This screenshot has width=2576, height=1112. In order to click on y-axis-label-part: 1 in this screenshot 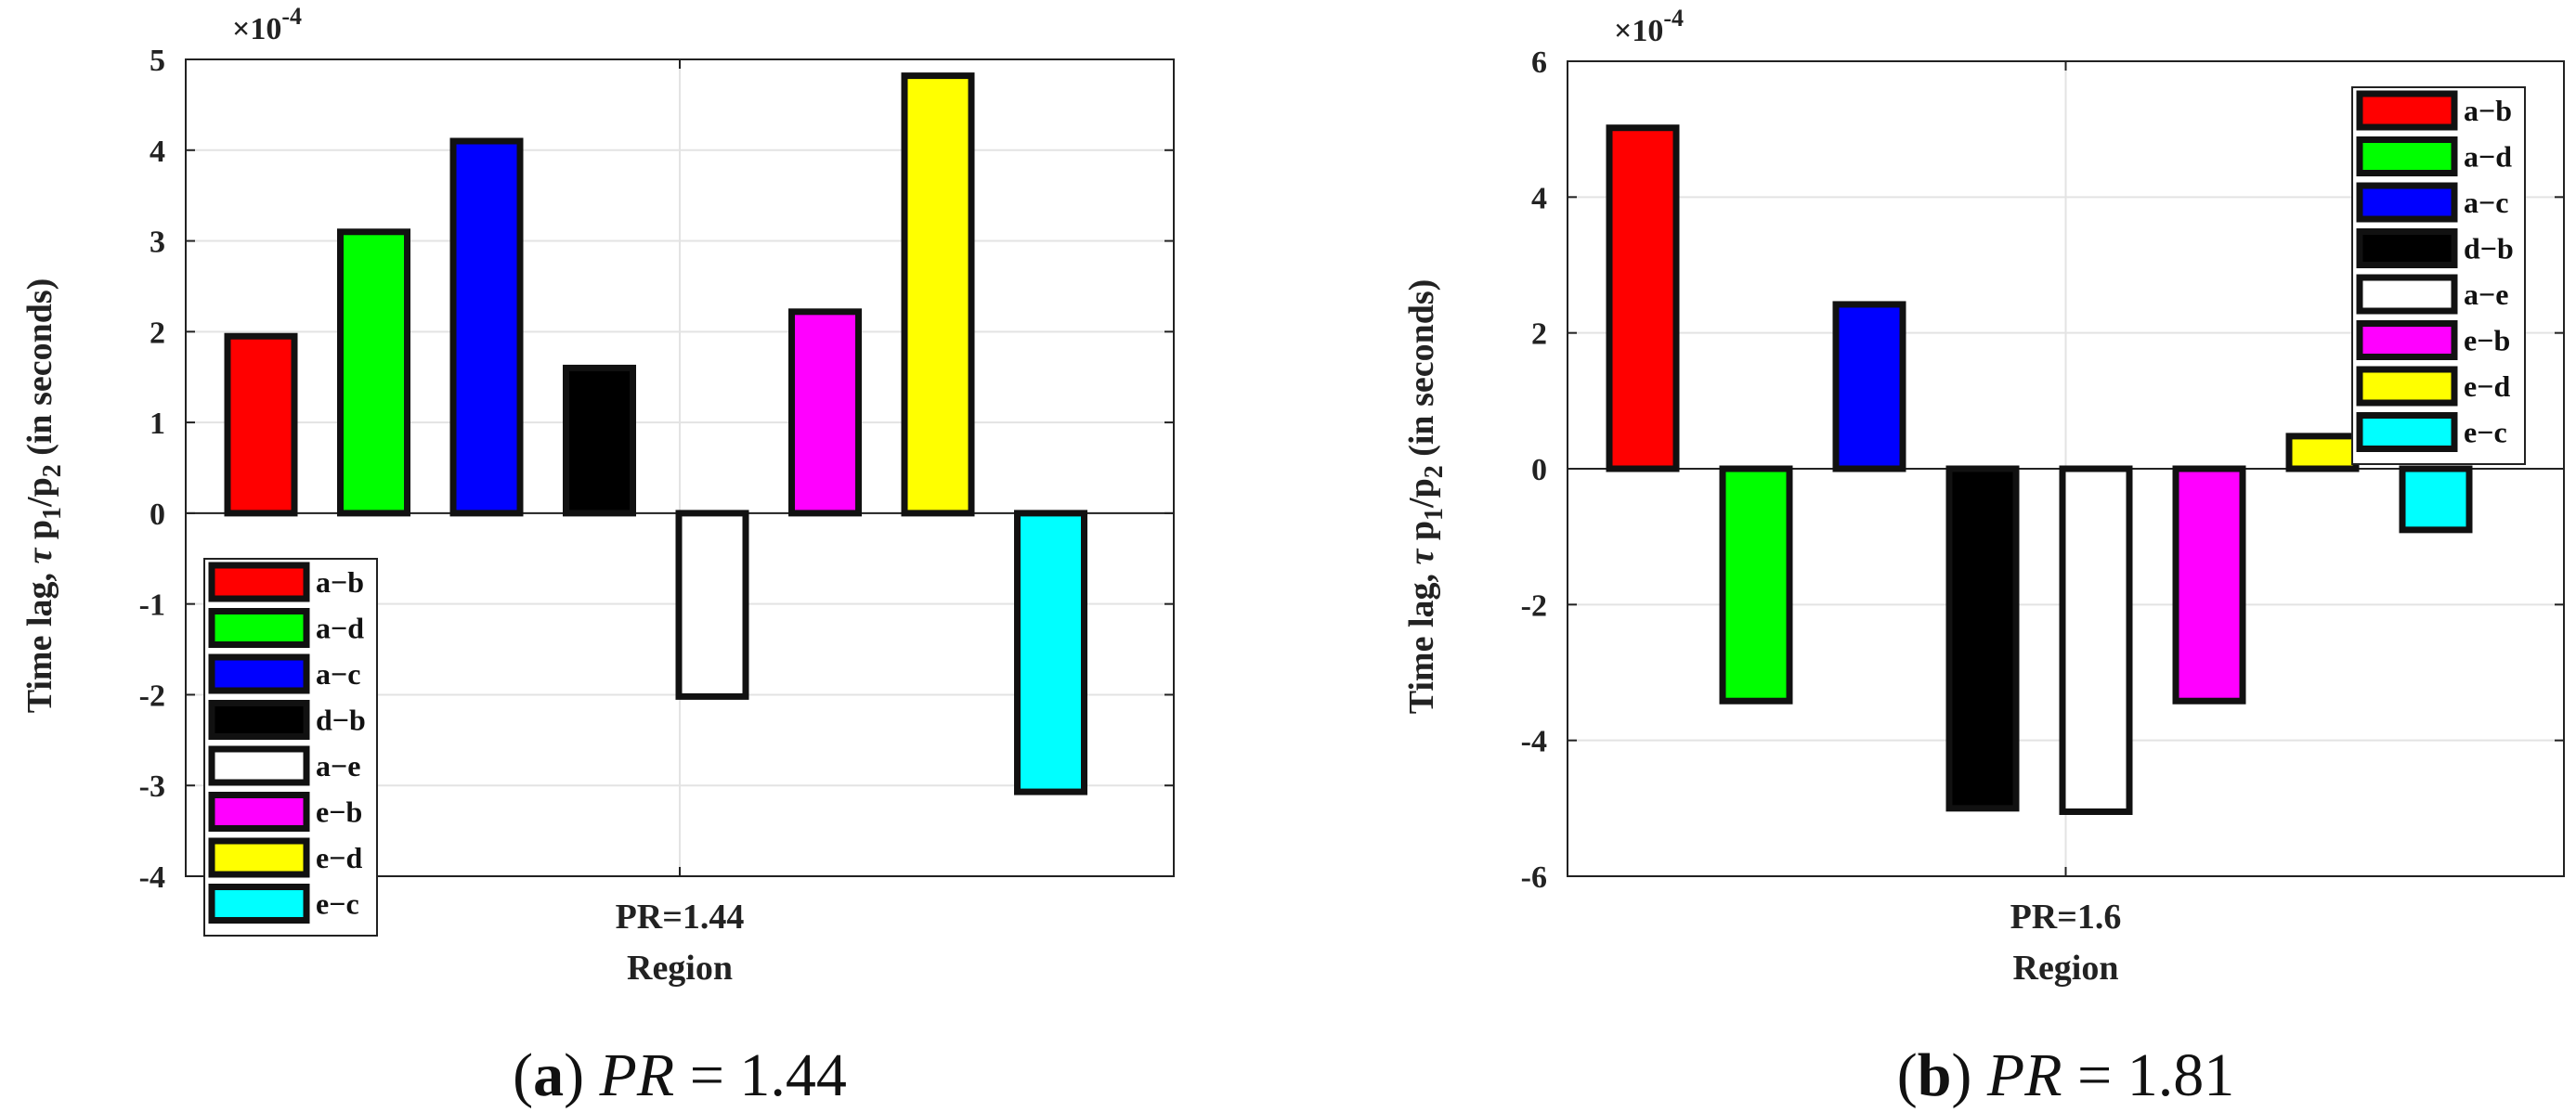, I will do `click(53, 513)`.